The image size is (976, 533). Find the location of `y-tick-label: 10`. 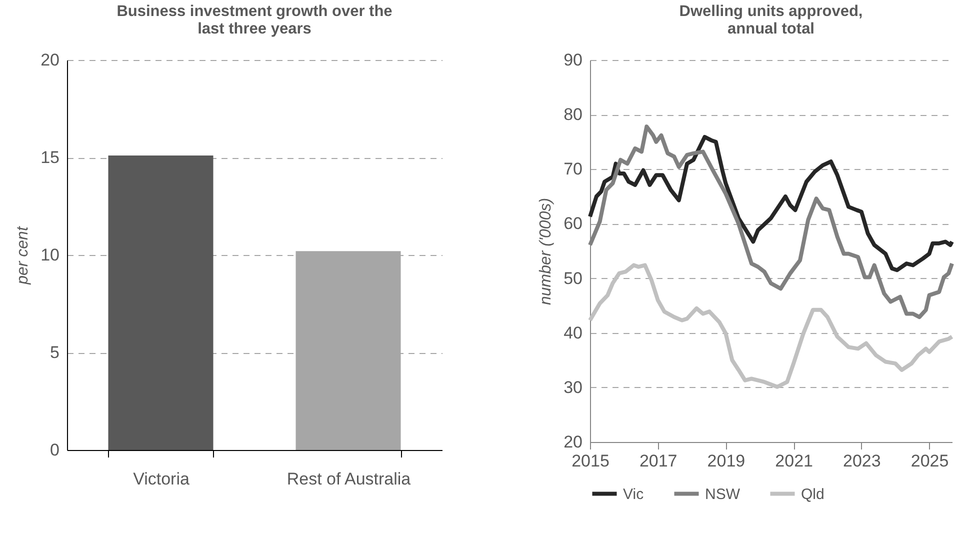

y-tick-label: 10 is located at coordinates (50, 255).